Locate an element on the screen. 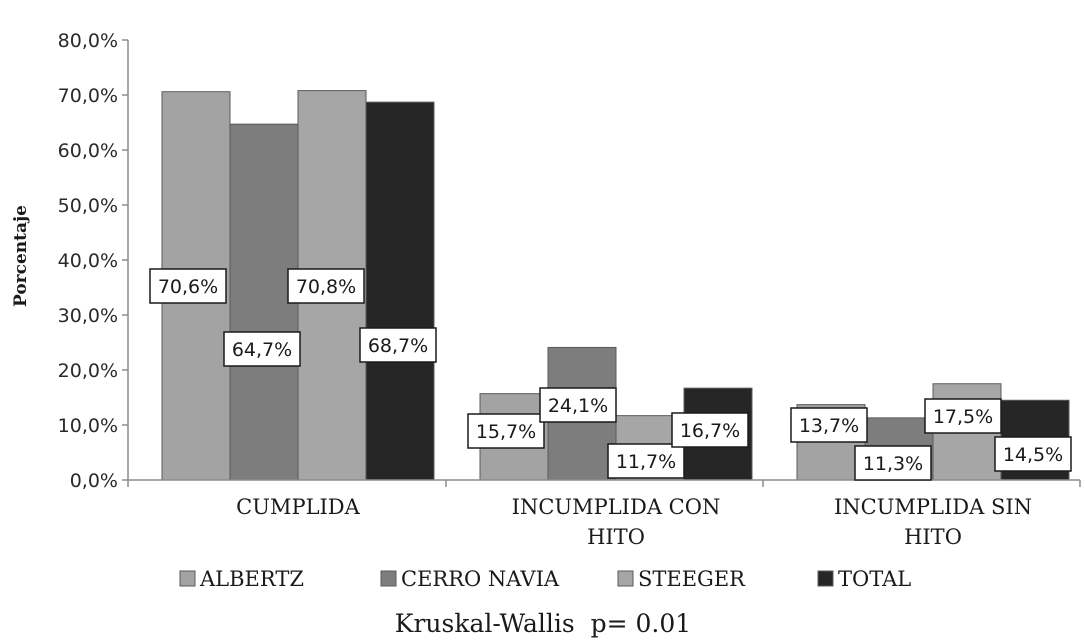 The image size is (1085, 640). bar-total is located at coordinates (400, 291).